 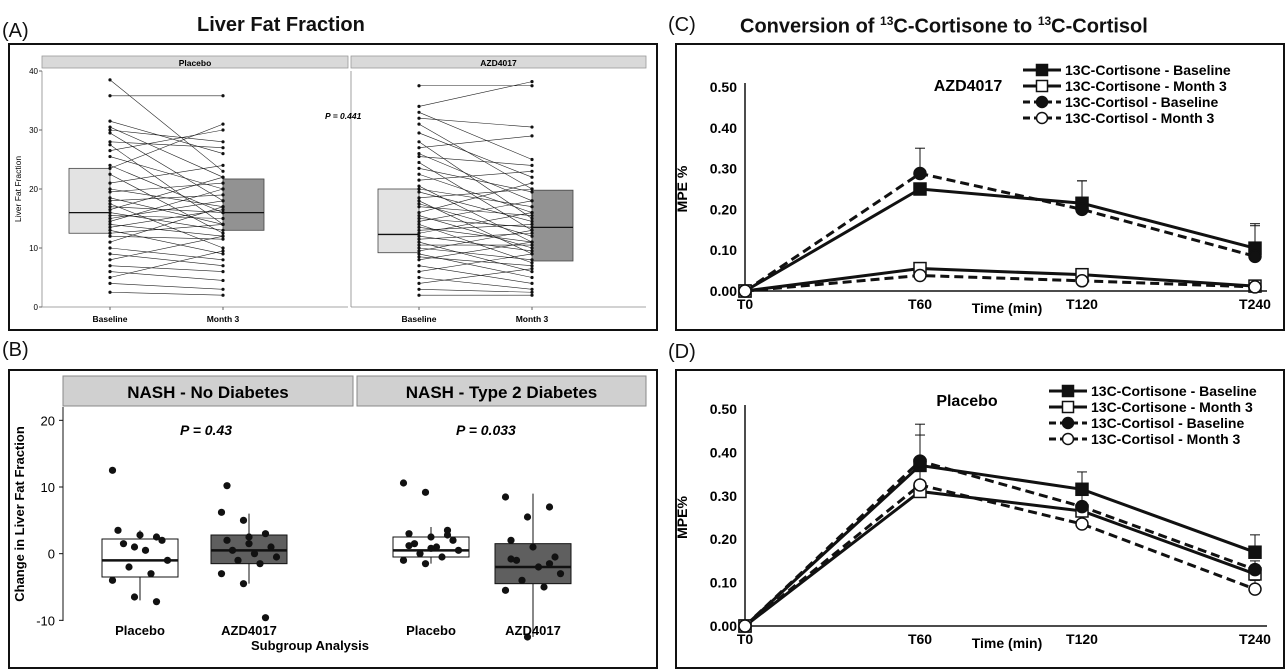 I want to click on y-tick-label: 0.40, so click(x=723, y=128).